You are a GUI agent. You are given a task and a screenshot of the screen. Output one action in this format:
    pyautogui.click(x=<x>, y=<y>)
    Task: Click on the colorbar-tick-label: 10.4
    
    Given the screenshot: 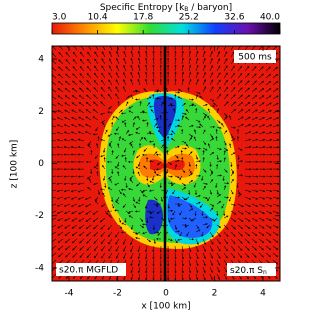 What is the action you would take?
    pyautogui.click(x=98, y=18)
    